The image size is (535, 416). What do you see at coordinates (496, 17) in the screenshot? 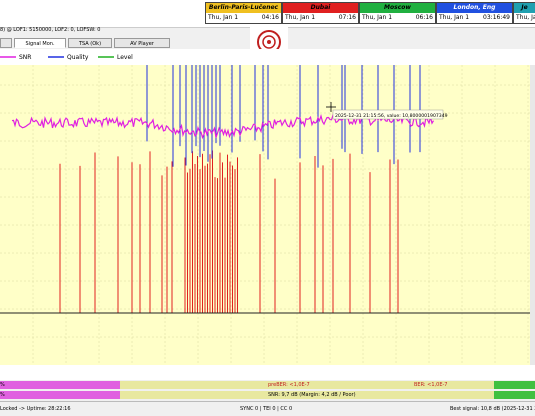
I see `timezone-time: 03:16:49` at bounding box center [496, 17].